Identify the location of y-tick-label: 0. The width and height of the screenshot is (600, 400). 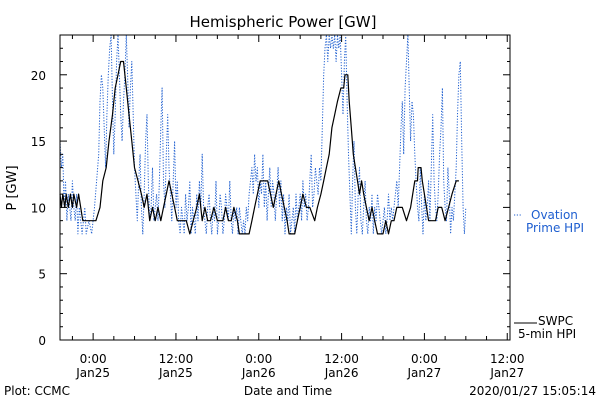
(42, 341).